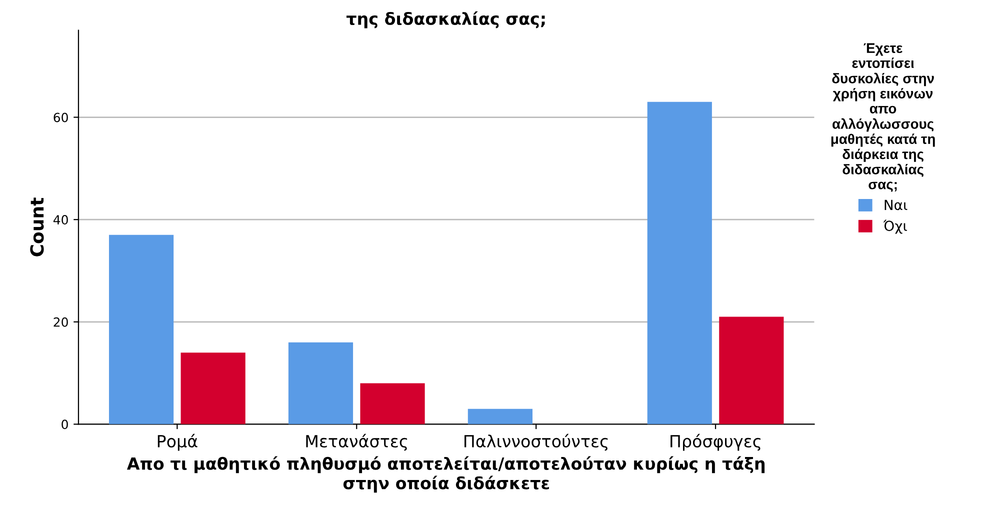 The width and height of the screenshot is (981, 505). Describe the element at coordinates (445, 474) in the screenshot. I see `x-axis-title: Απο τι μαθητικό πληθυσμό αποτελείται/αποτελούταν κυρίως η τάξη στην οποία διδάσκετε` at that location.